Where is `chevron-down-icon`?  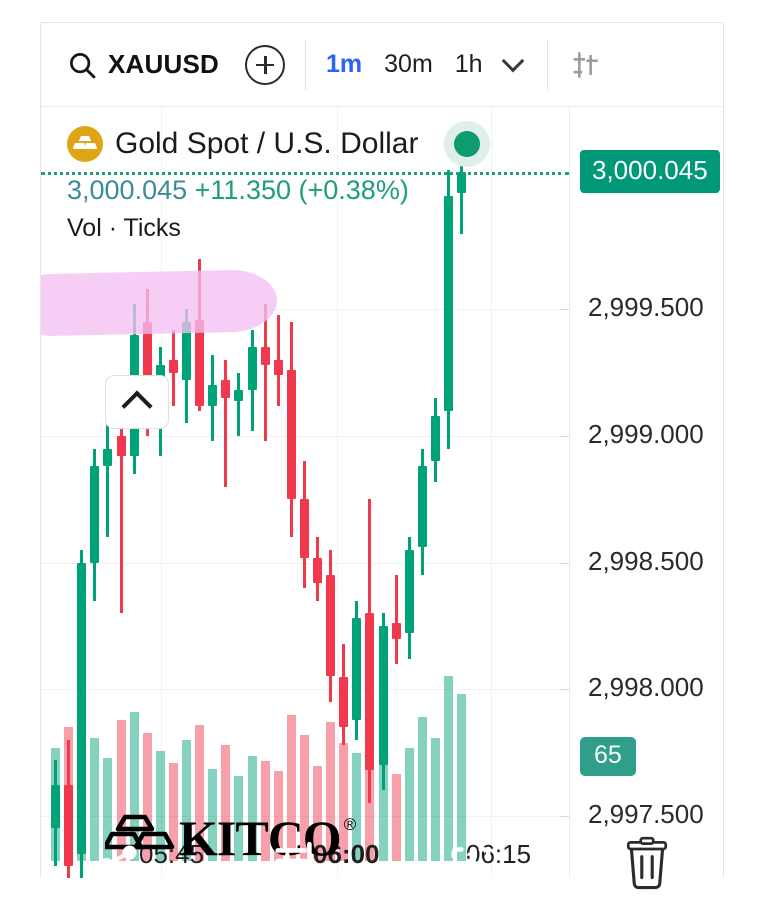 chevron-down-icon is located at coordinates (512, 60).